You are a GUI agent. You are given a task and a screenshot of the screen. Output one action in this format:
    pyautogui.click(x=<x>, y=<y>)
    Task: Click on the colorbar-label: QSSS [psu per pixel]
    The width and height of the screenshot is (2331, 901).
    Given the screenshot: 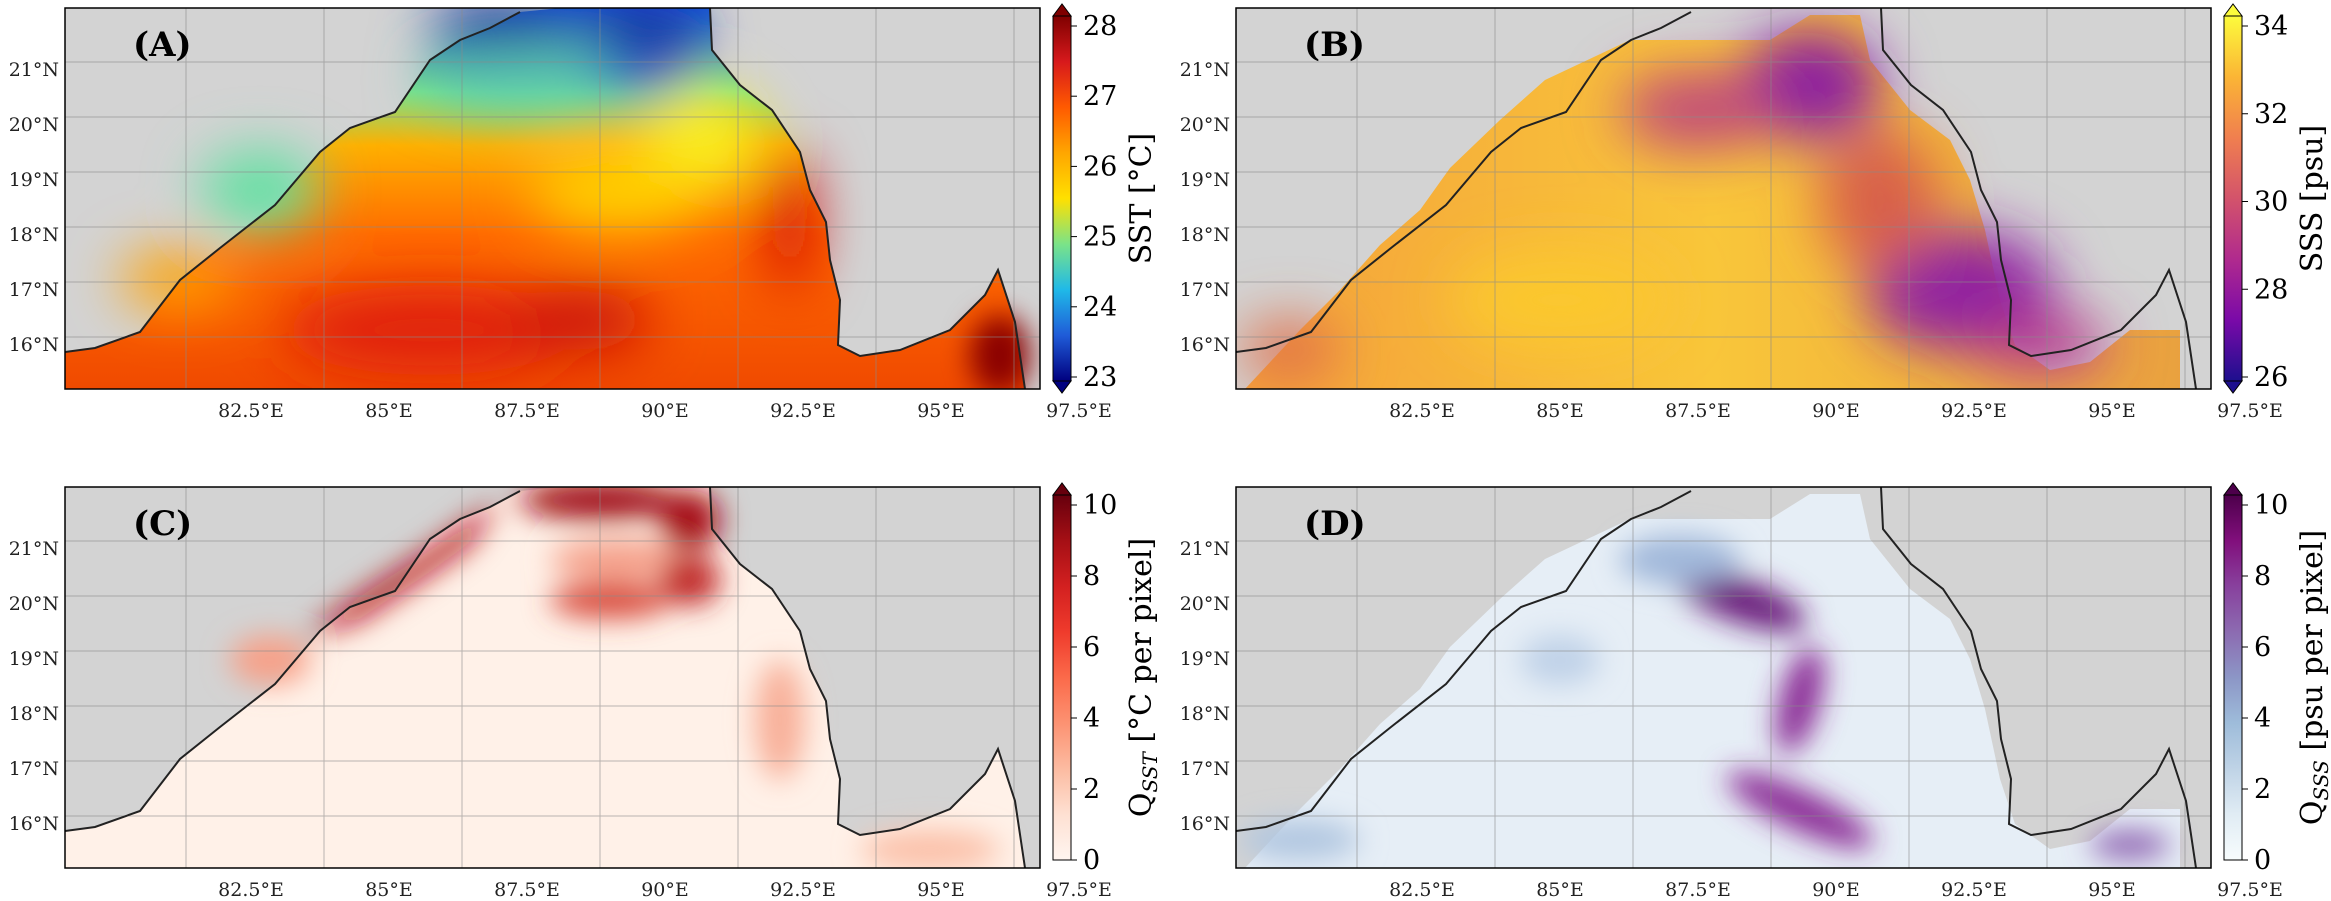 What is the action you would take?
    pyautogui.click(x=2313, y=677)
    